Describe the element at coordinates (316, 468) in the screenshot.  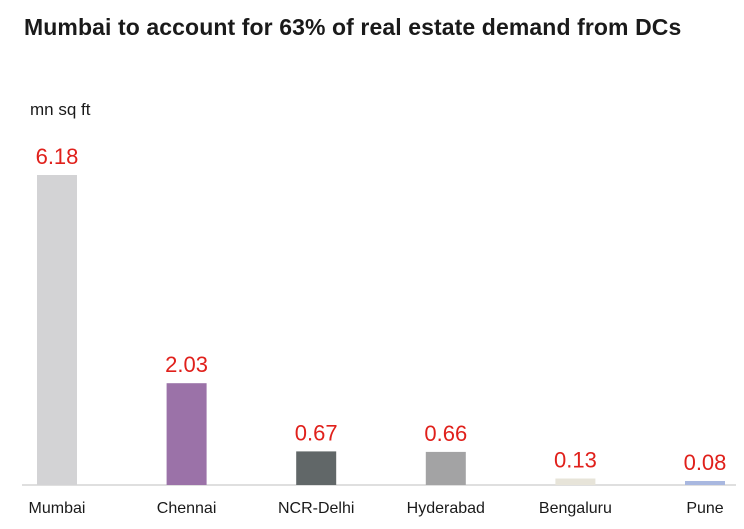
I see `bar-ncr-delhi` at that location.